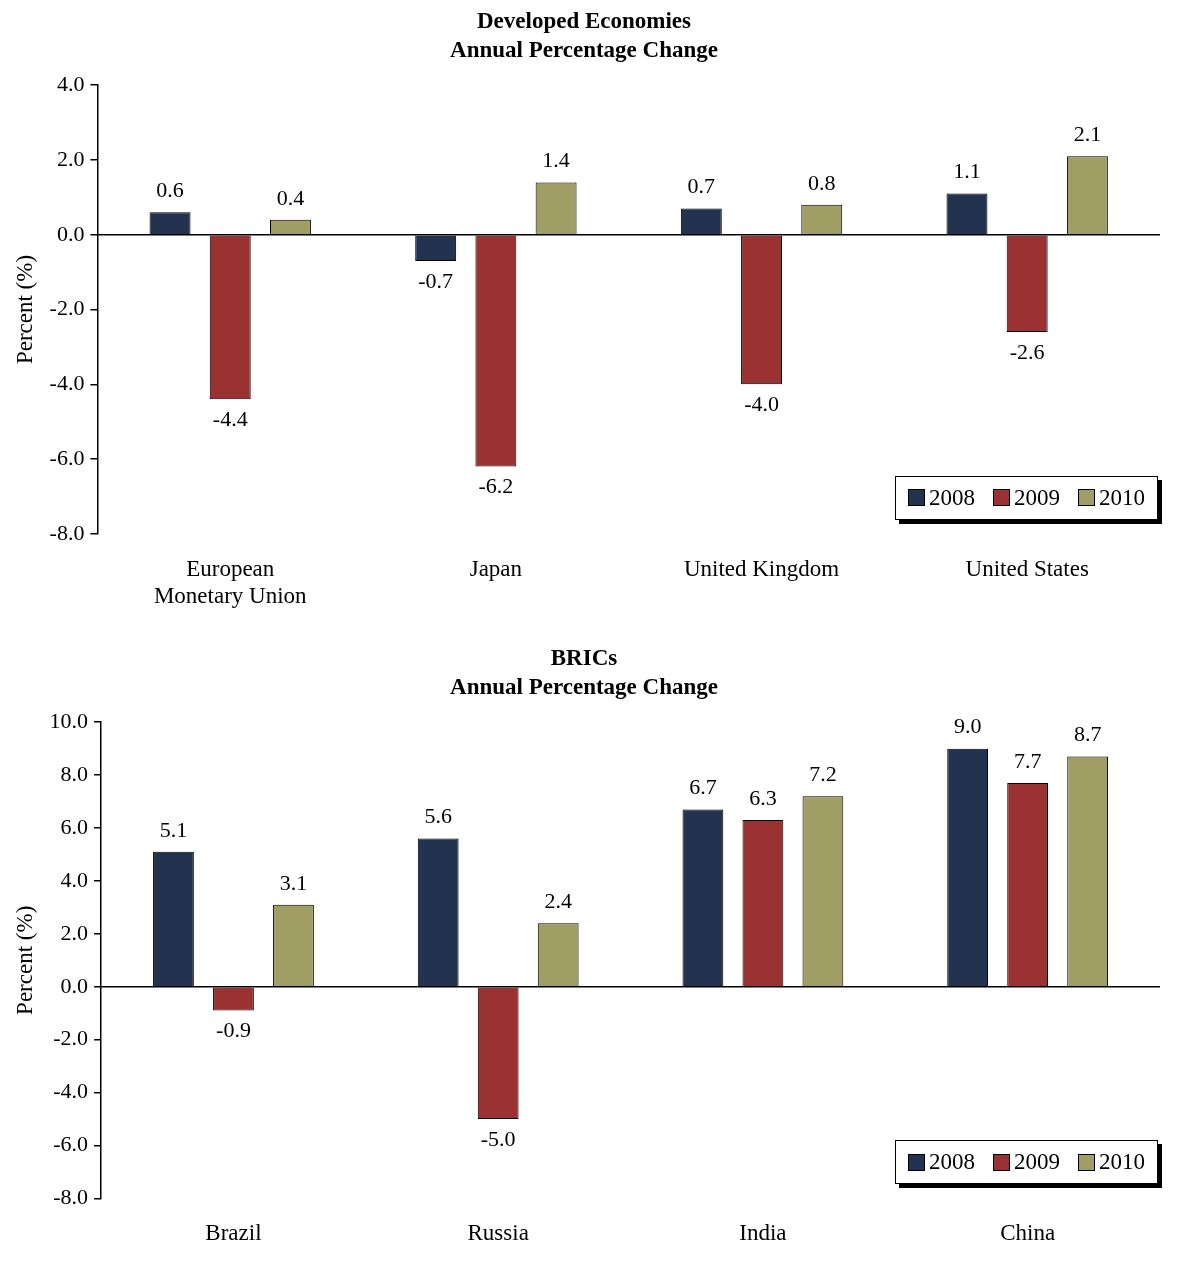 The width and height of the screenshot is (1178, 1268). Describe the element at coordinates (1027, 760) in the screenshot. I see `data-label: 7.7` at that location.